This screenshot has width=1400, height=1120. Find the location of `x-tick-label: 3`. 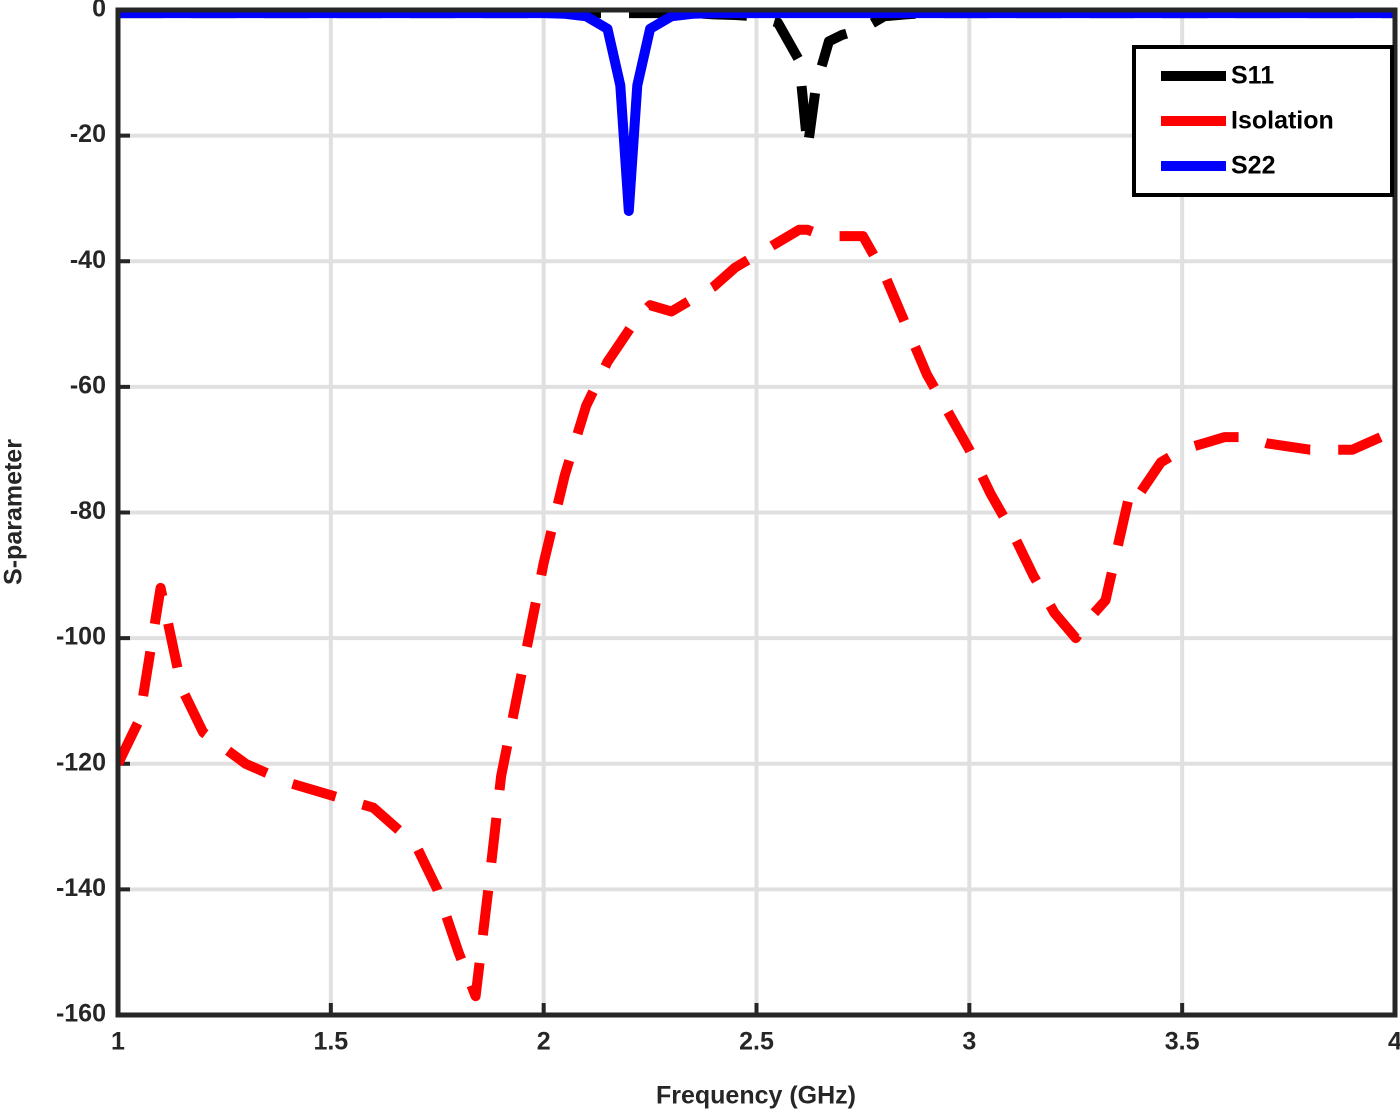

x-tick-label: 3 is located at coordinates (969, 1042).